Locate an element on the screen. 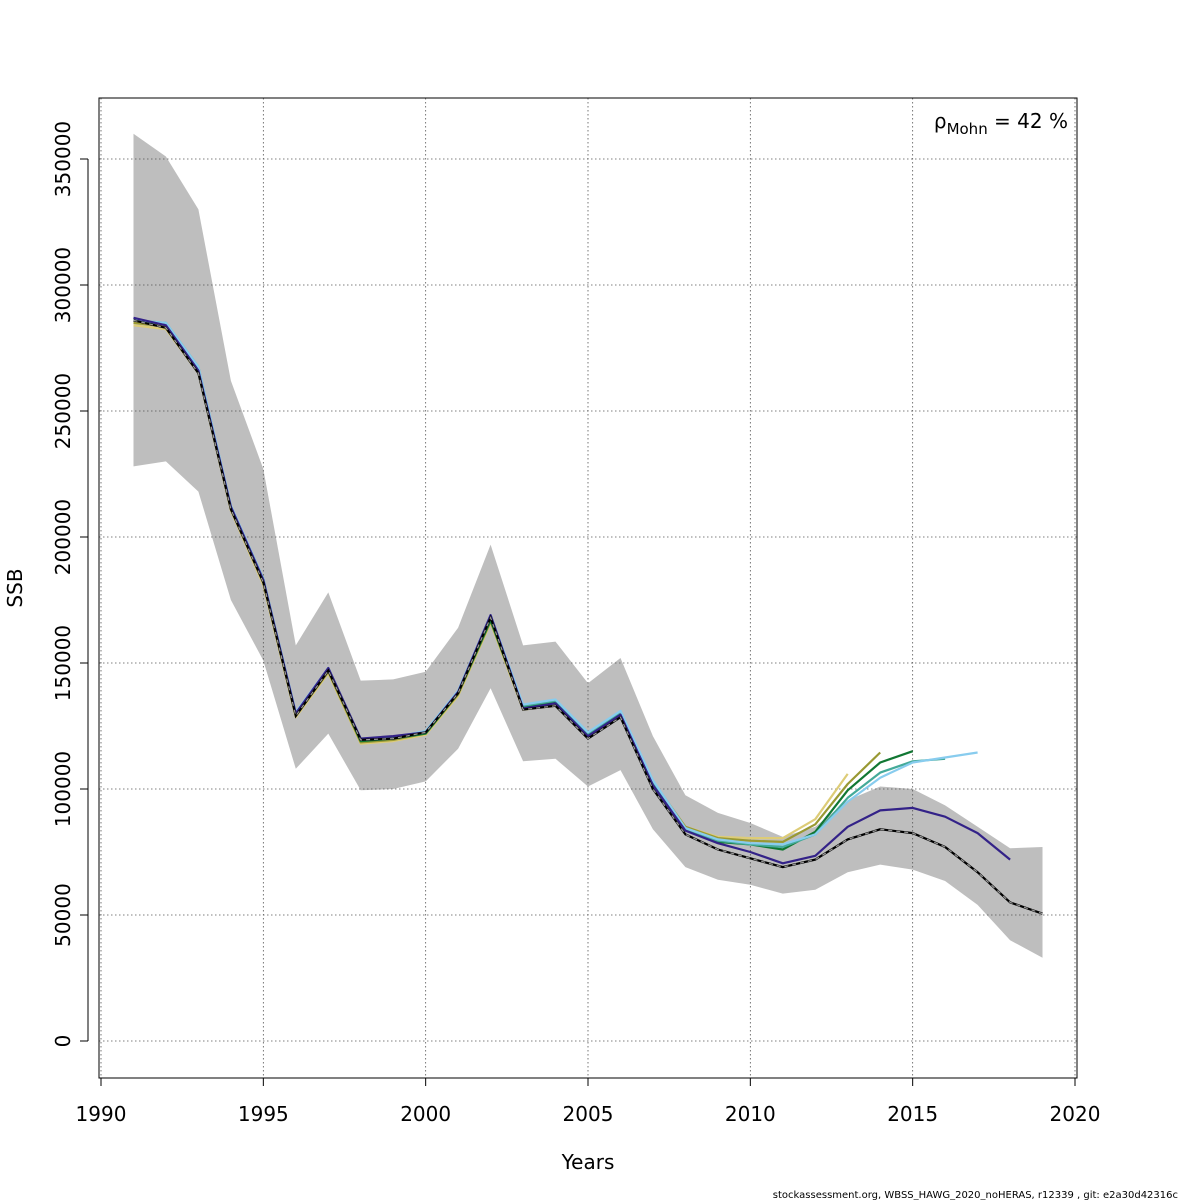 Image resolution: width=1200 pixels, height=1200 pixels. x-tick-label: 2020 is located at coordinates (1075, 1114).